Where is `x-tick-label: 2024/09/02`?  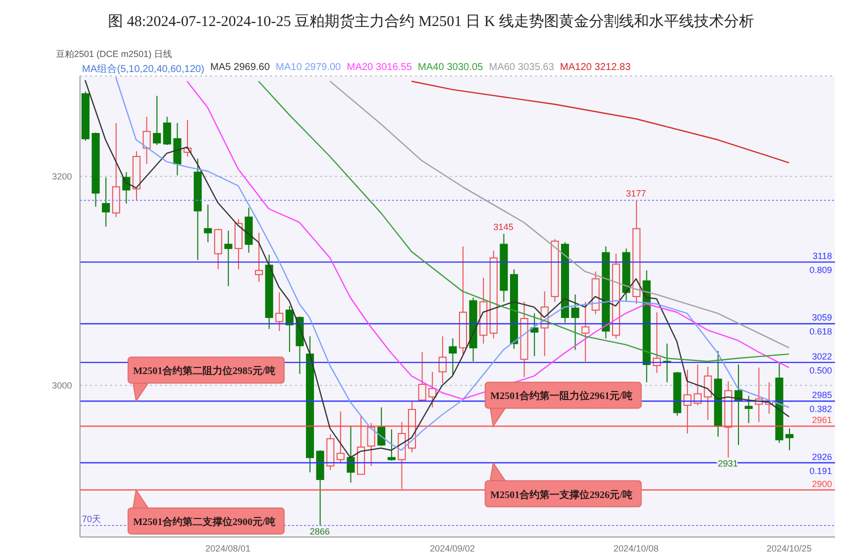 x-tick-label: 2024/09/02 is located at coordinates (452, 548).